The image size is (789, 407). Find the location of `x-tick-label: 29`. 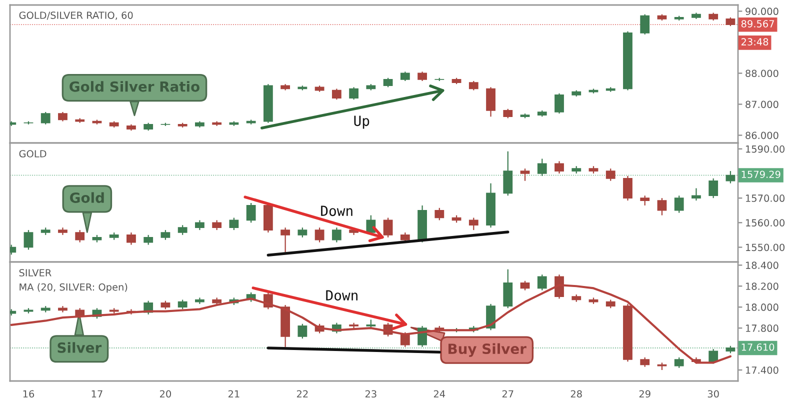

x-tick-label: 29 is located at coordinates (644, 394).